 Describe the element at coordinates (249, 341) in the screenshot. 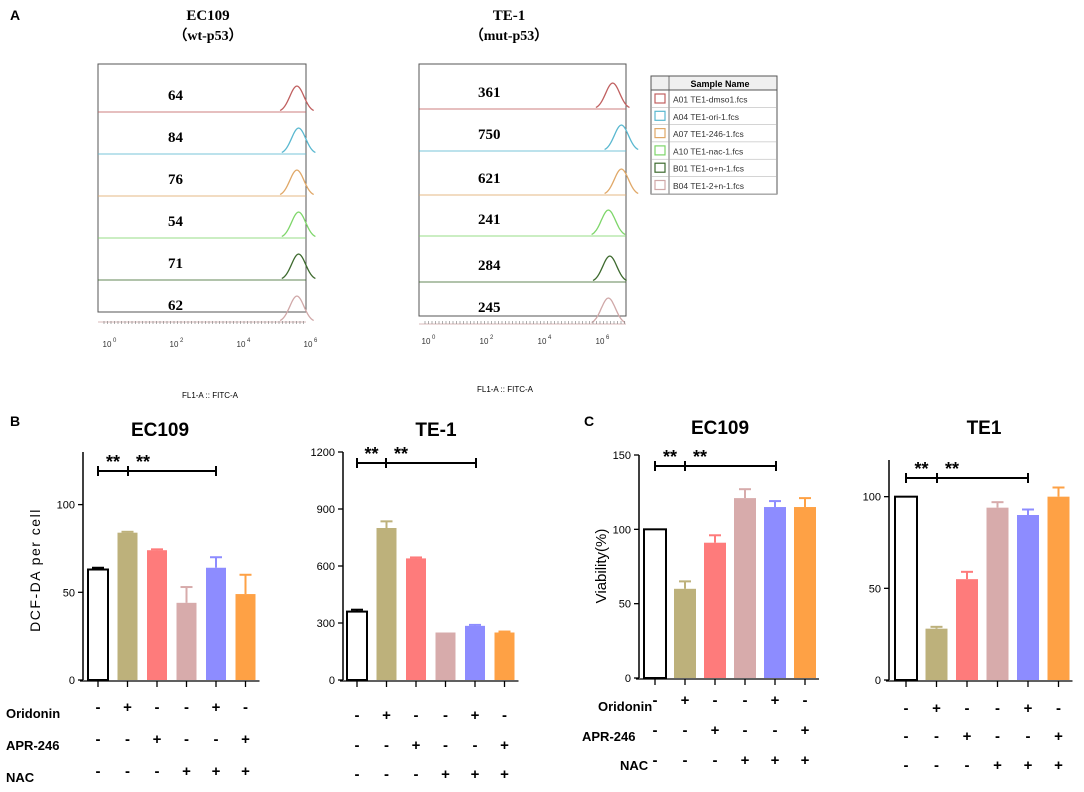

I see `tick-exponent: 4` at that location.